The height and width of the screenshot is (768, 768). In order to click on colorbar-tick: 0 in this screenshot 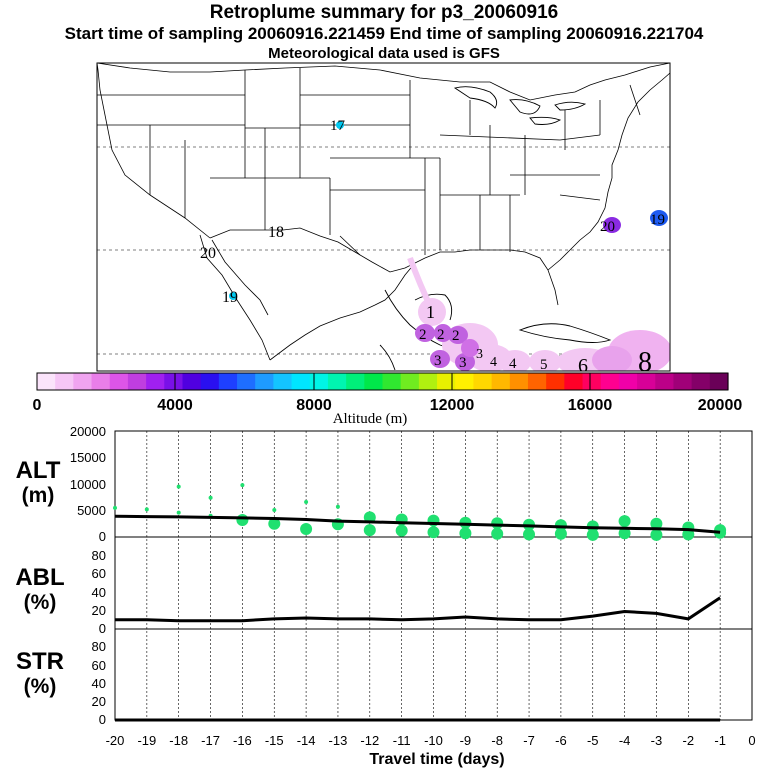, I will do `click(37, 405)`.